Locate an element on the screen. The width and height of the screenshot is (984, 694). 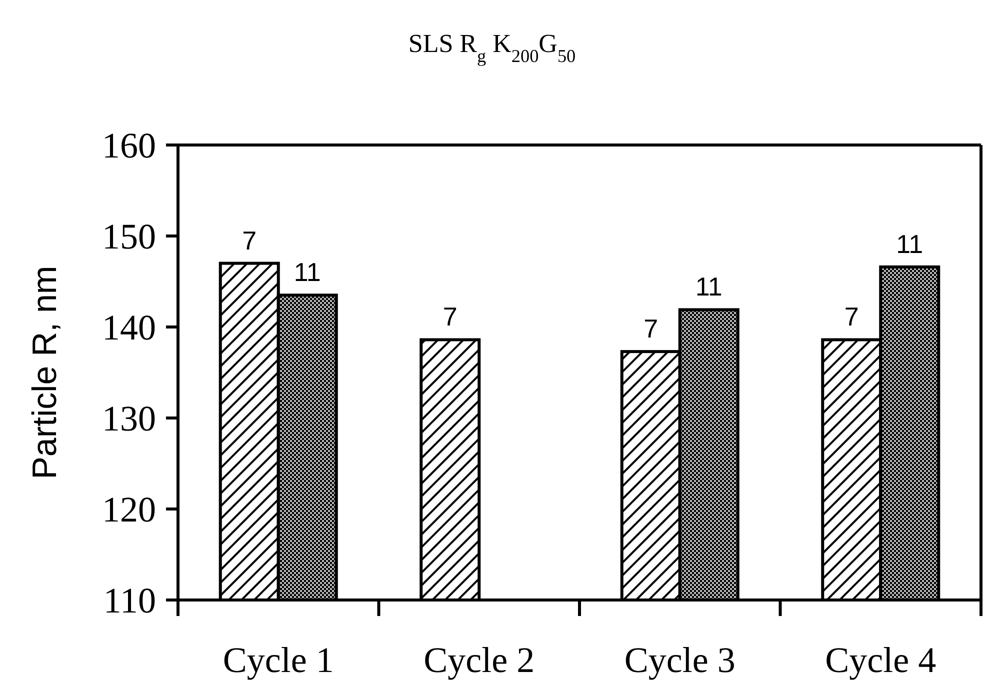
x-tick-label: Cycle 1 is located at coordinates (278, 660).